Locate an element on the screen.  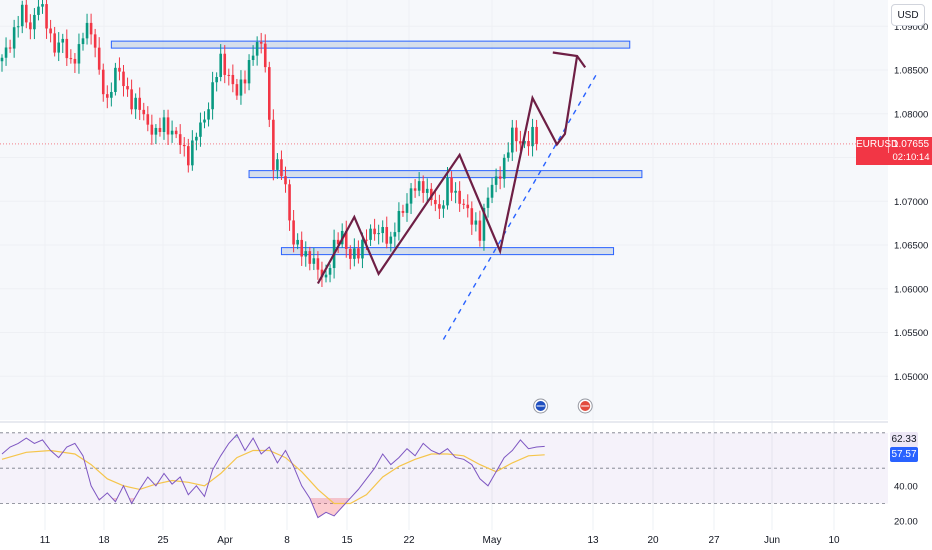
time-tick-label: 22 is located at coordinates (409, 540).